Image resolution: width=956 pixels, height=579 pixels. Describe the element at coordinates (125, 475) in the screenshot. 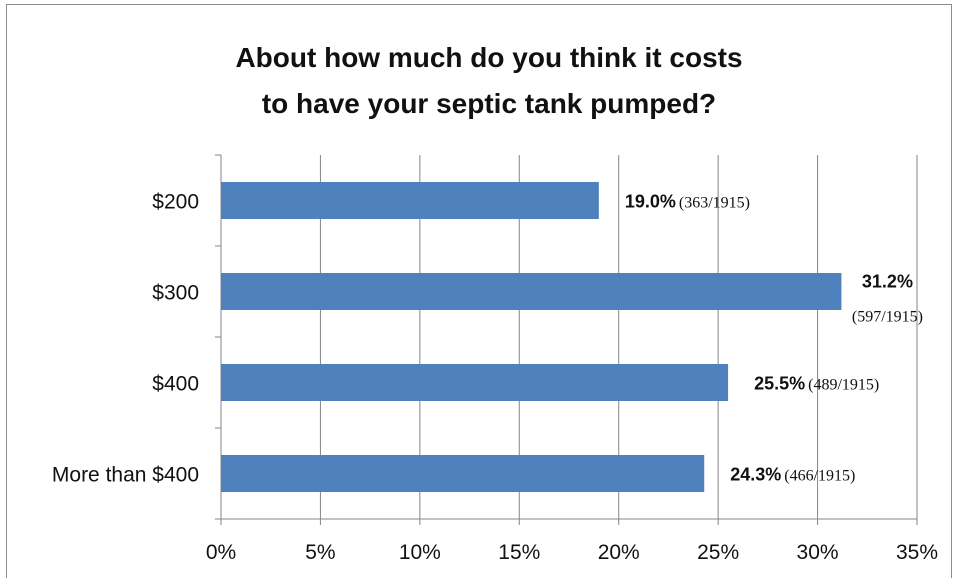

I see `category-label: More than $400` at that location.